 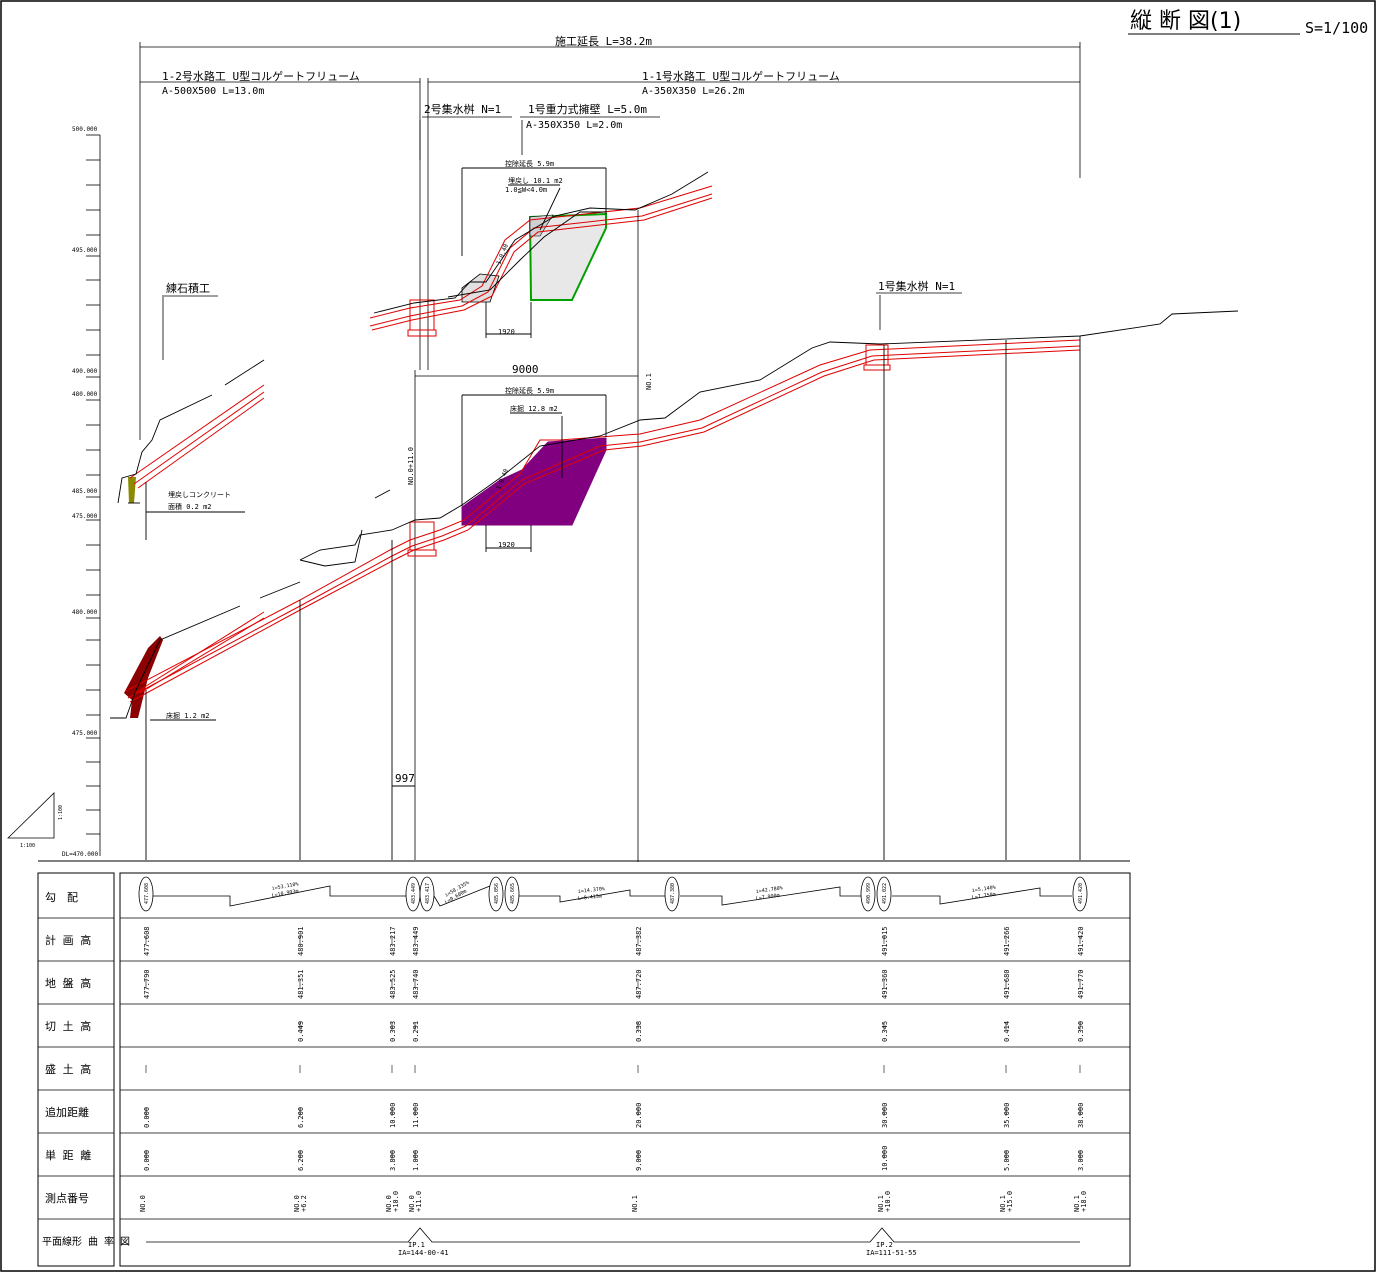 I want to click on cut-height-value: 0.350, so click(x=1081, y=1031).